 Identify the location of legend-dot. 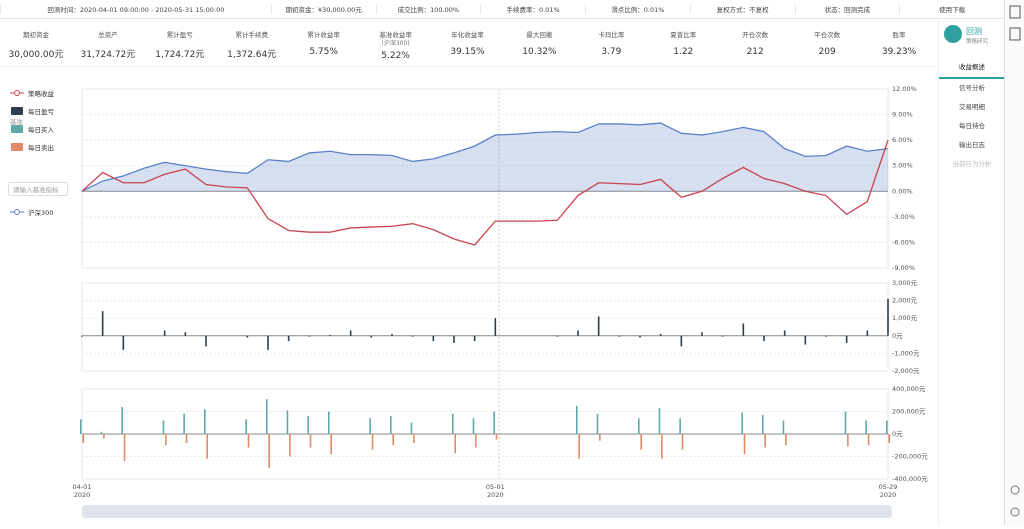
(17, 212).